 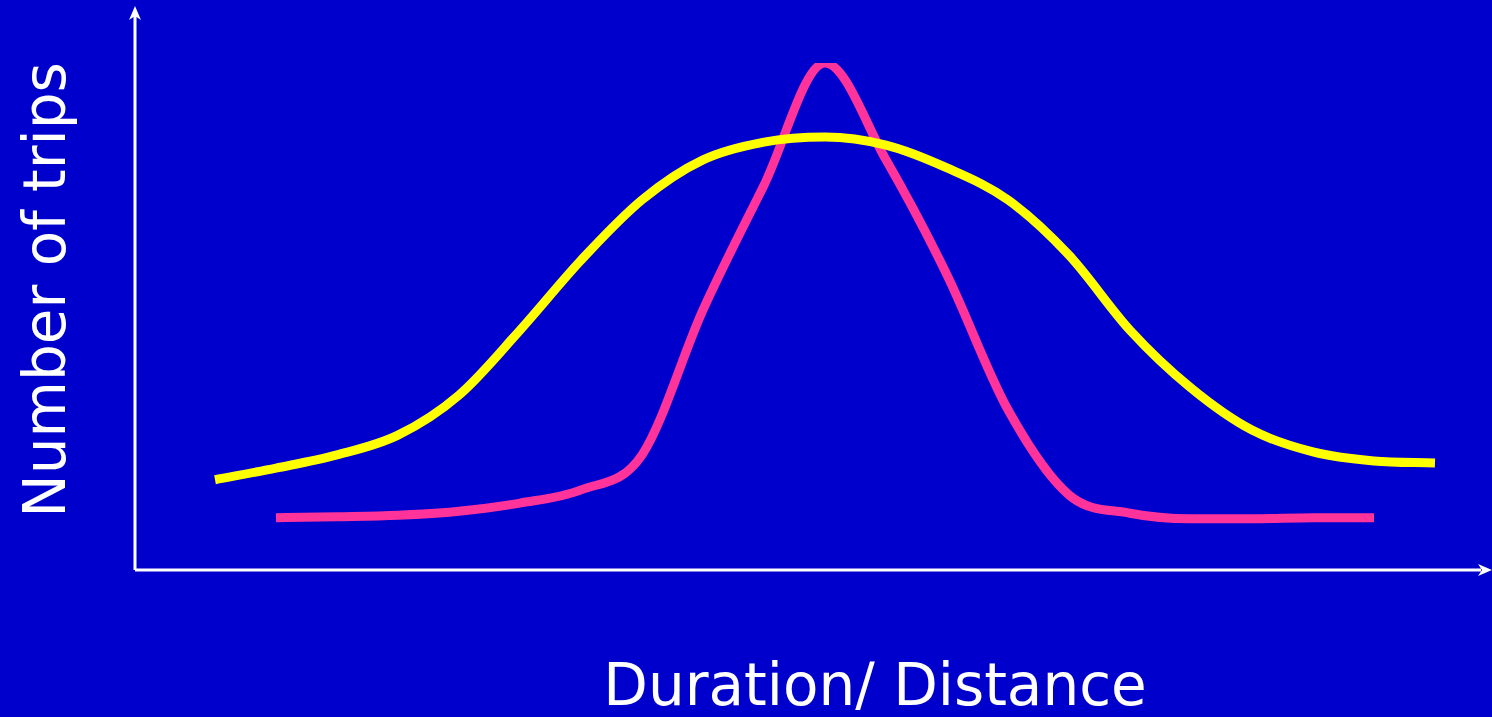 What do you see at coordinates (875, 683) in the screenshot?
I see `x-axis-title: Duration/ Distance` at bounding box center [875, 683].